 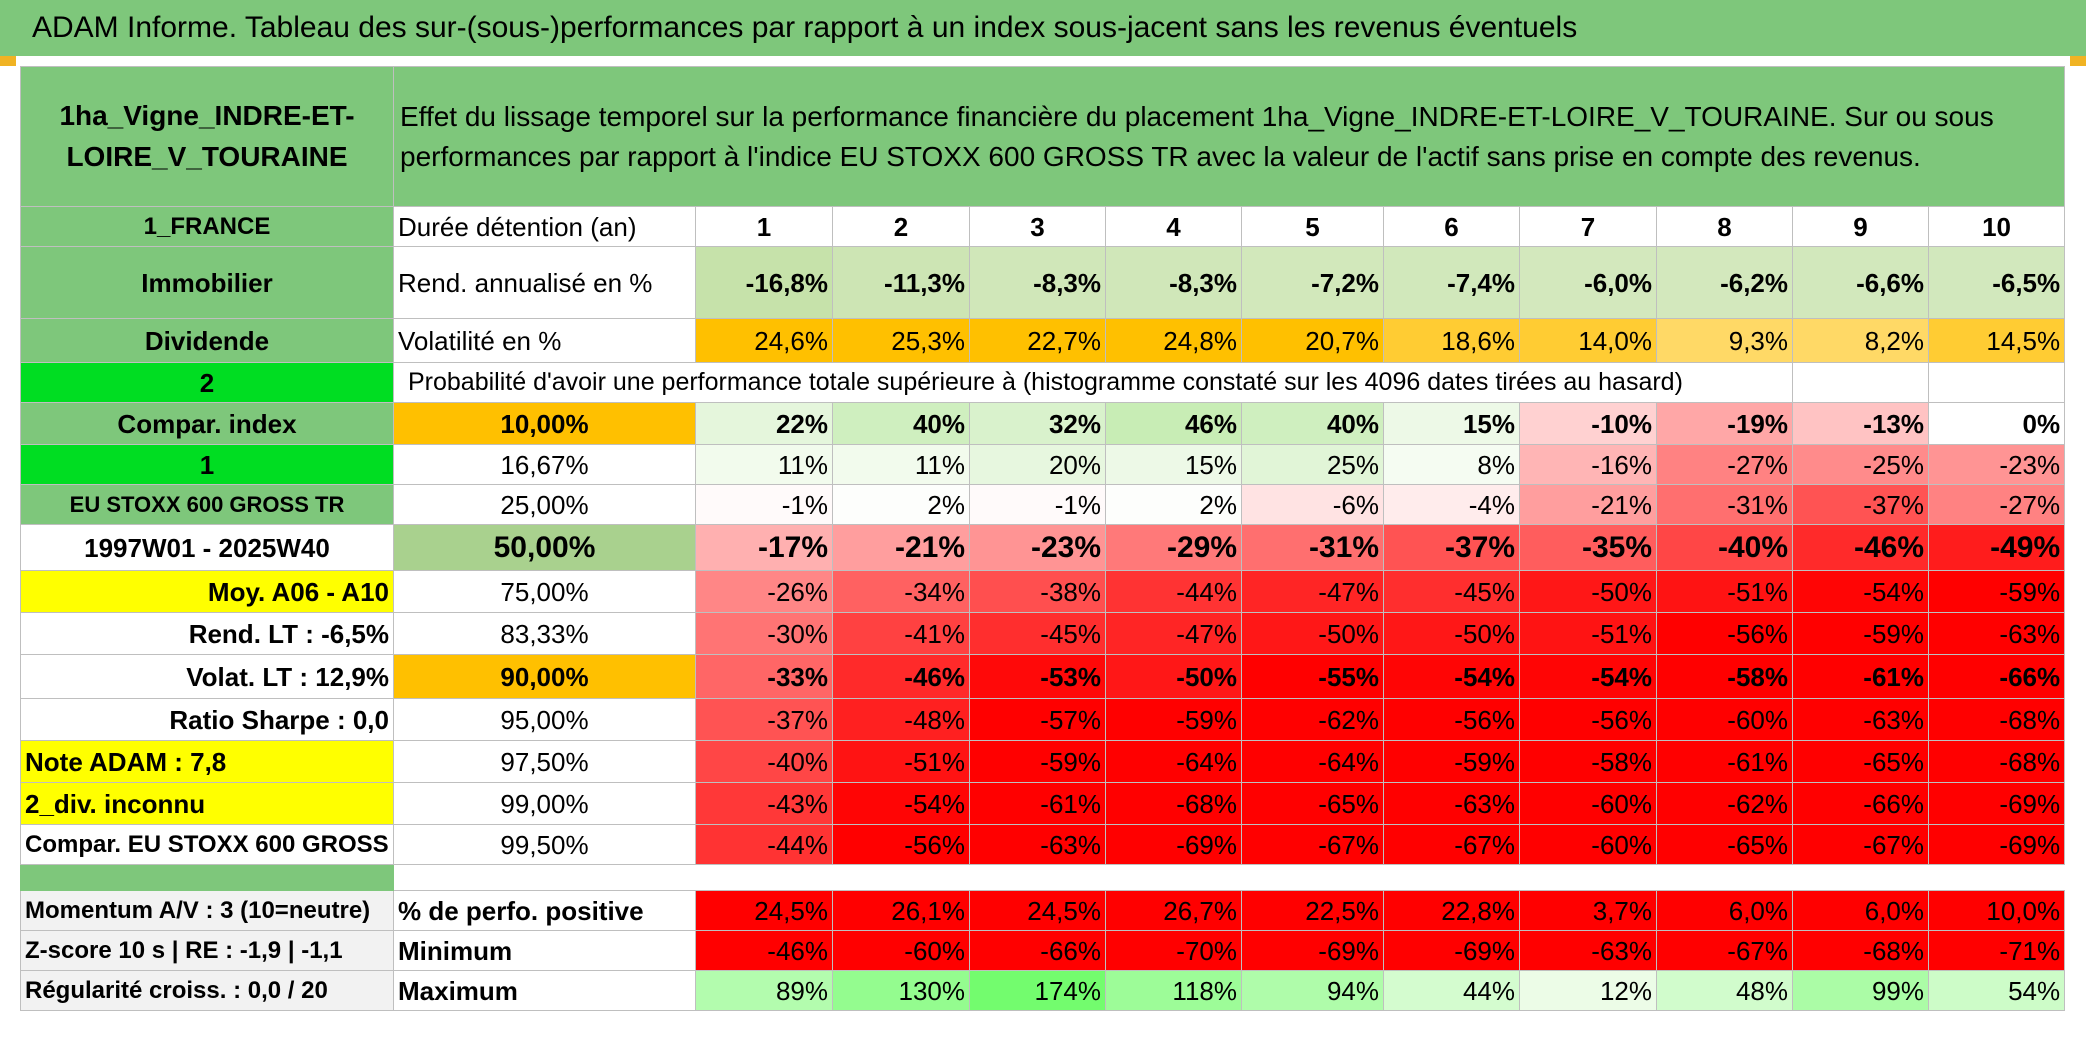 What do you see at coordinates (207, 877) in the screenshot?
I see `separator-green` at bounding box center [207, 877].